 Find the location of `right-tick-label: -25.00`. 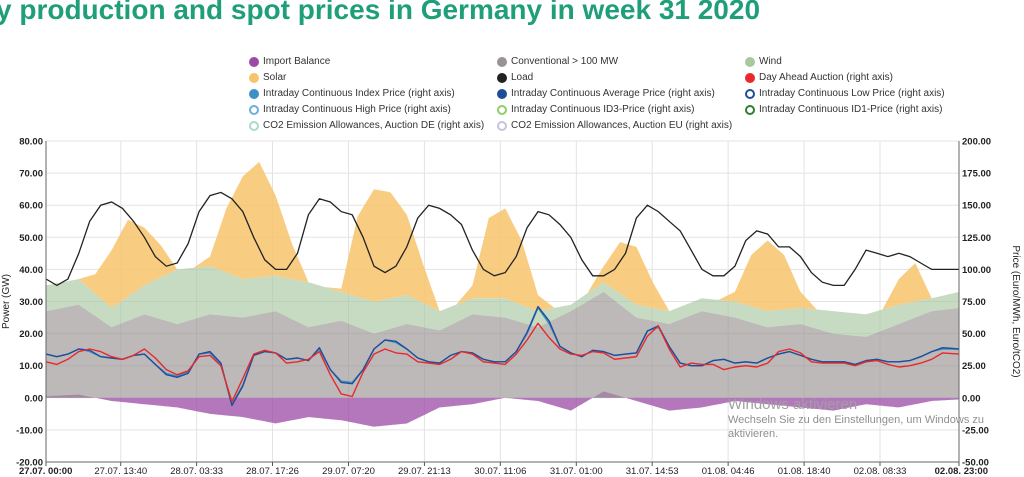

right-tick-label: -25.00 is located at coordinates (975, 430).